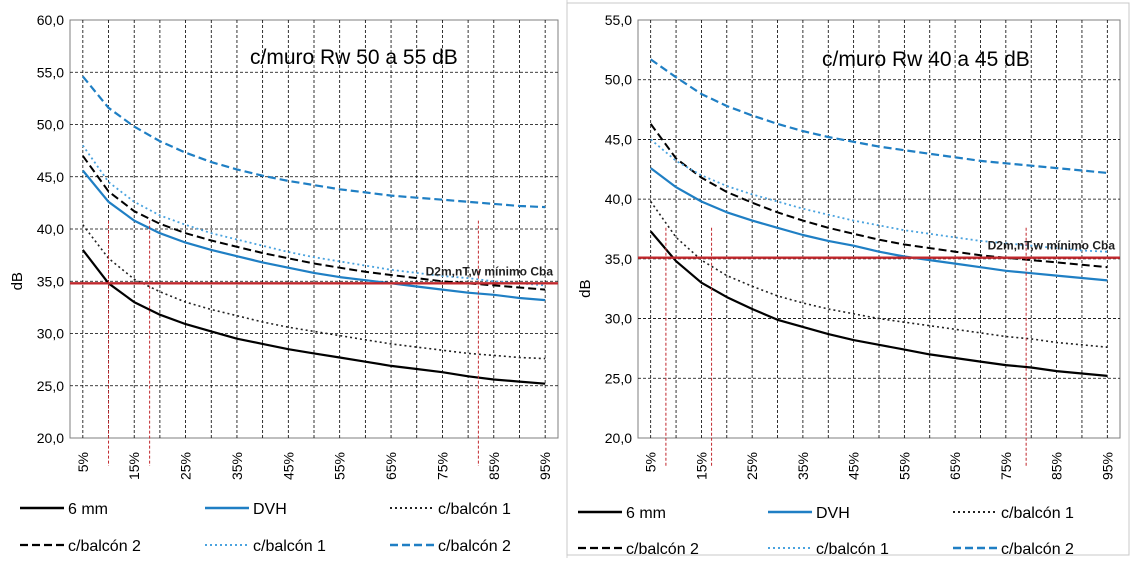 This screenshot has height=563, width=1132. I want to click on y-tick-label: 60,0, so click(50, 20).